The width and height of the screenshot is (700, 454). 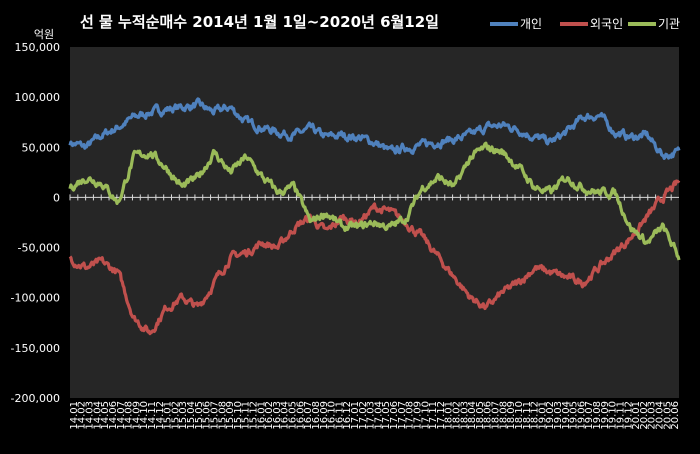 What do you see at coordinates (527, 415) in the screenshot?
I see `x-tick-label: 18.11` at bounding box center [527, 415].